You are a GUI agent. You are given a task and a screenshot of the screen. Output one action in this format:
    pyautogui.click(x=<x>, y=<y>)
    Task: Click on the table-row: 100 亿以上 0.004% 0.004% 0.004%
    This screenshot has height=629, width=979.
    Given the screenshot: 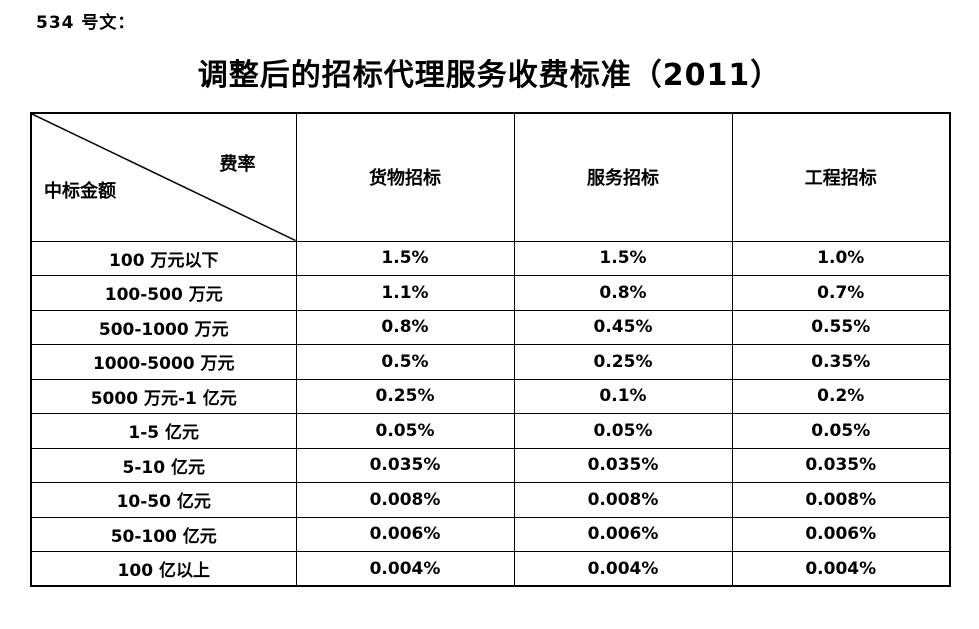 What is the action you would take?
    pyautogui.click(x=490, y=569)
    